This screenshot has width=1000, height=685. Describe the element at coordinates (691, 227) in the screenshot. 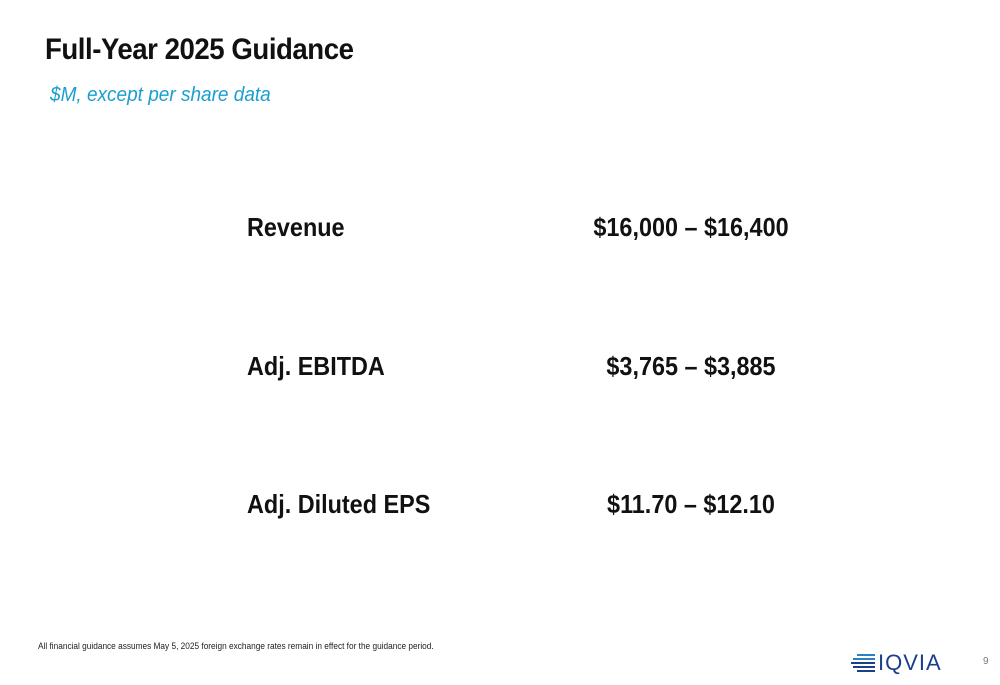

I see `guidance-value: $16,000 – $16,400` at that location.